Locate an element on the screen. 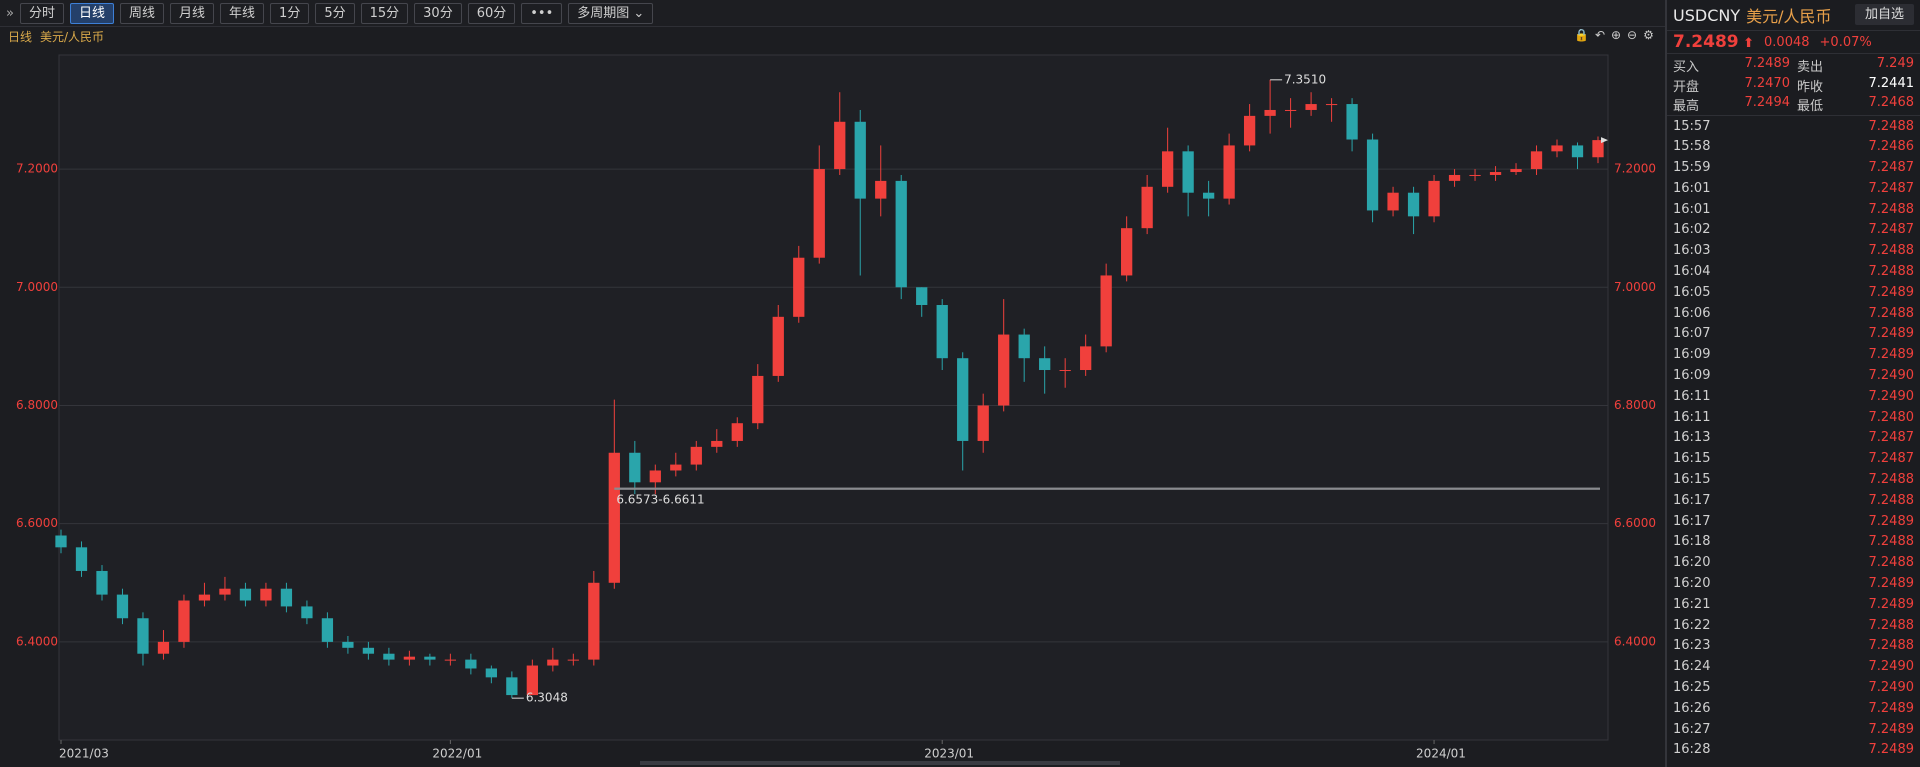 The height and width of the screenshot is (767, 1920). info-label: 买入 is located at coordinates (1686, 67).